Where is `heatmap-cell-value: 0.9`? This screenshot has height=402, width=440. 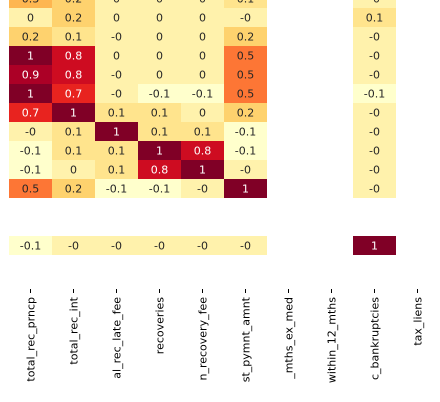
heatmap-cell-value: 0.9 is located at coordinates (31, 75).